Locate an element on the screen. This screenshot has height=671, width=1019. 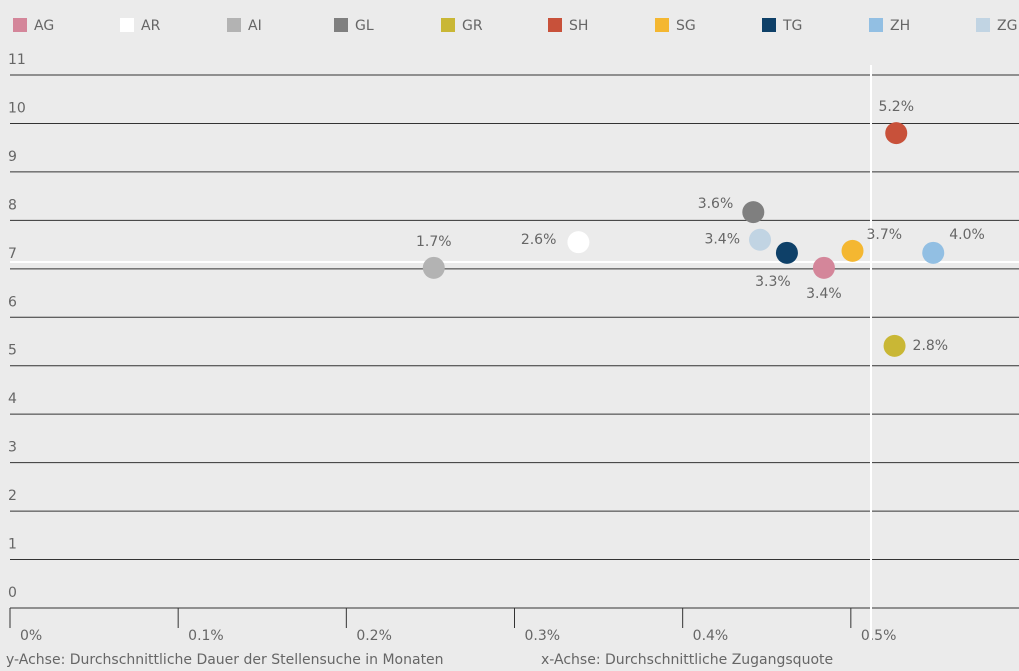
x-tick-label: 0.1% is located at coordinates (206, 636).